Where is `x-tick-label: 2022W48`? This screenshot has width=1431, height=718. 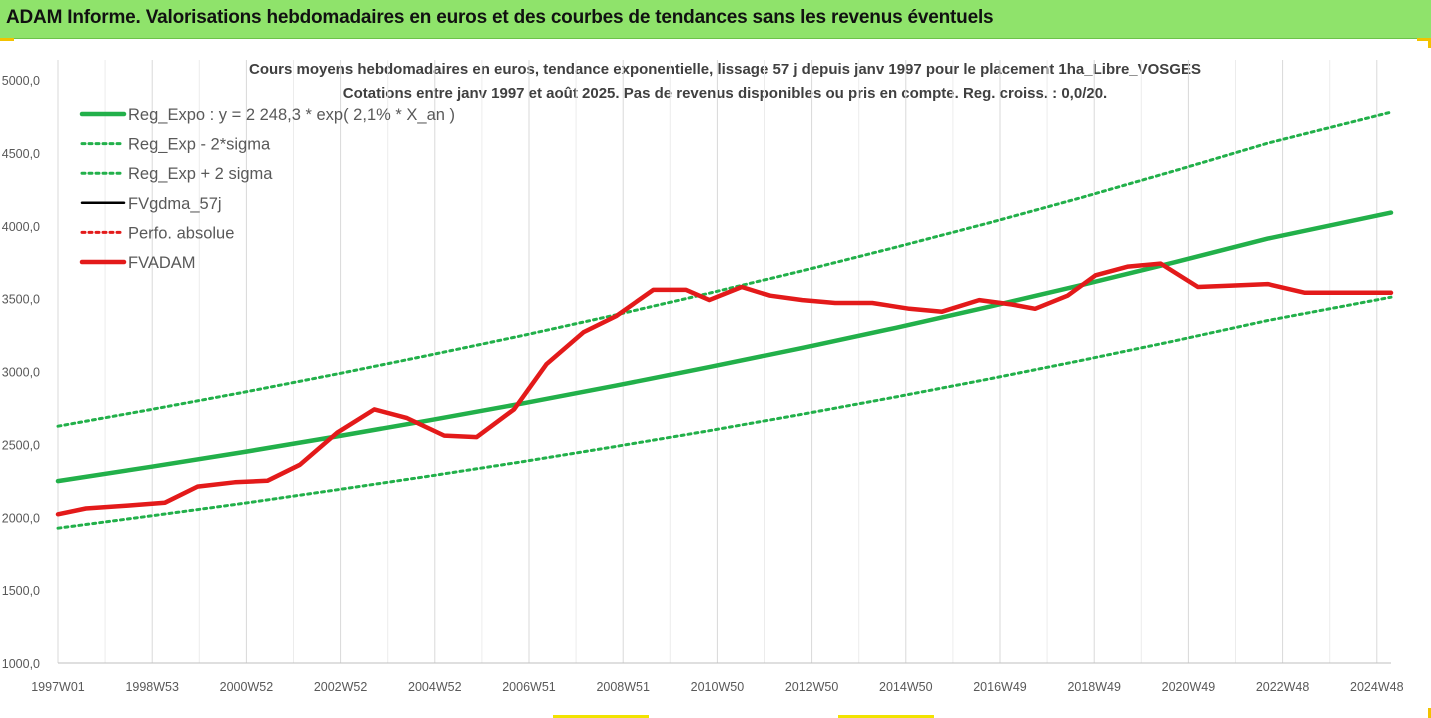
x-tick-label: 2022W48 is located at coordinates (1283, 687).